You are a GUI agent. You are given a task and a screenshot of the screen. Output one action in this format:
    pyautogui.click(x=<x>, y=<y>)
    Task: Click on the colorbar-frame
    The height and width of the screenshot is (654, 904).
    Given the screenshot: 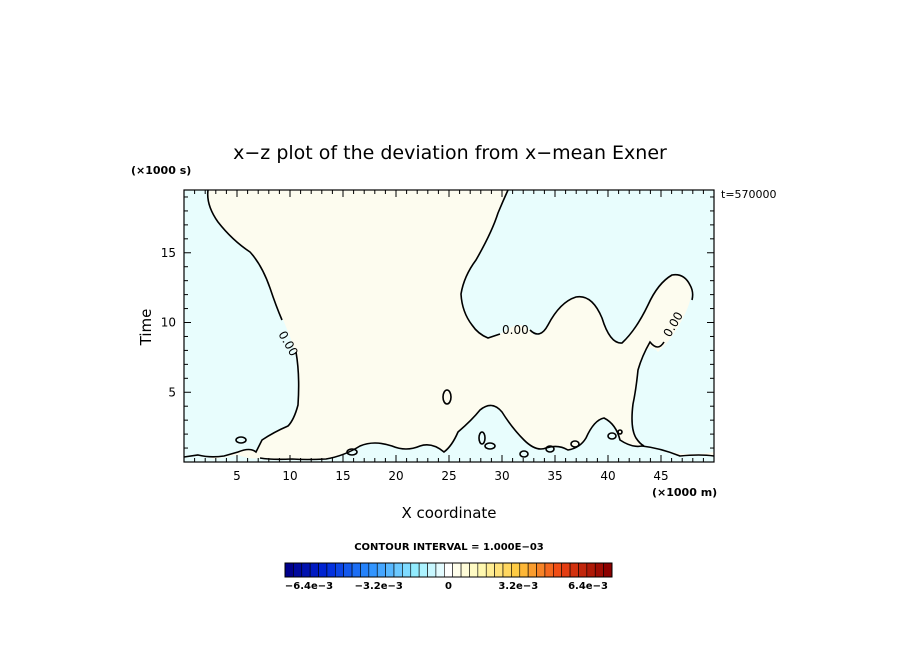 What is the action you would take?
    pyautogui.click(x=448, y=570)
    